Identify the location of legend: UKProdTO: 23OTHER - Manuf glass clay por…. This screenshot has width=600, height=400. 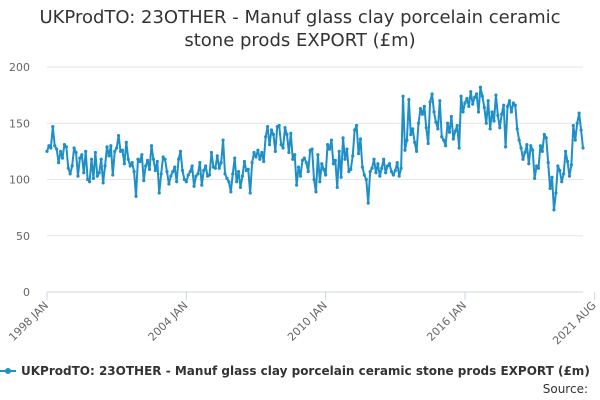
(295, 371).